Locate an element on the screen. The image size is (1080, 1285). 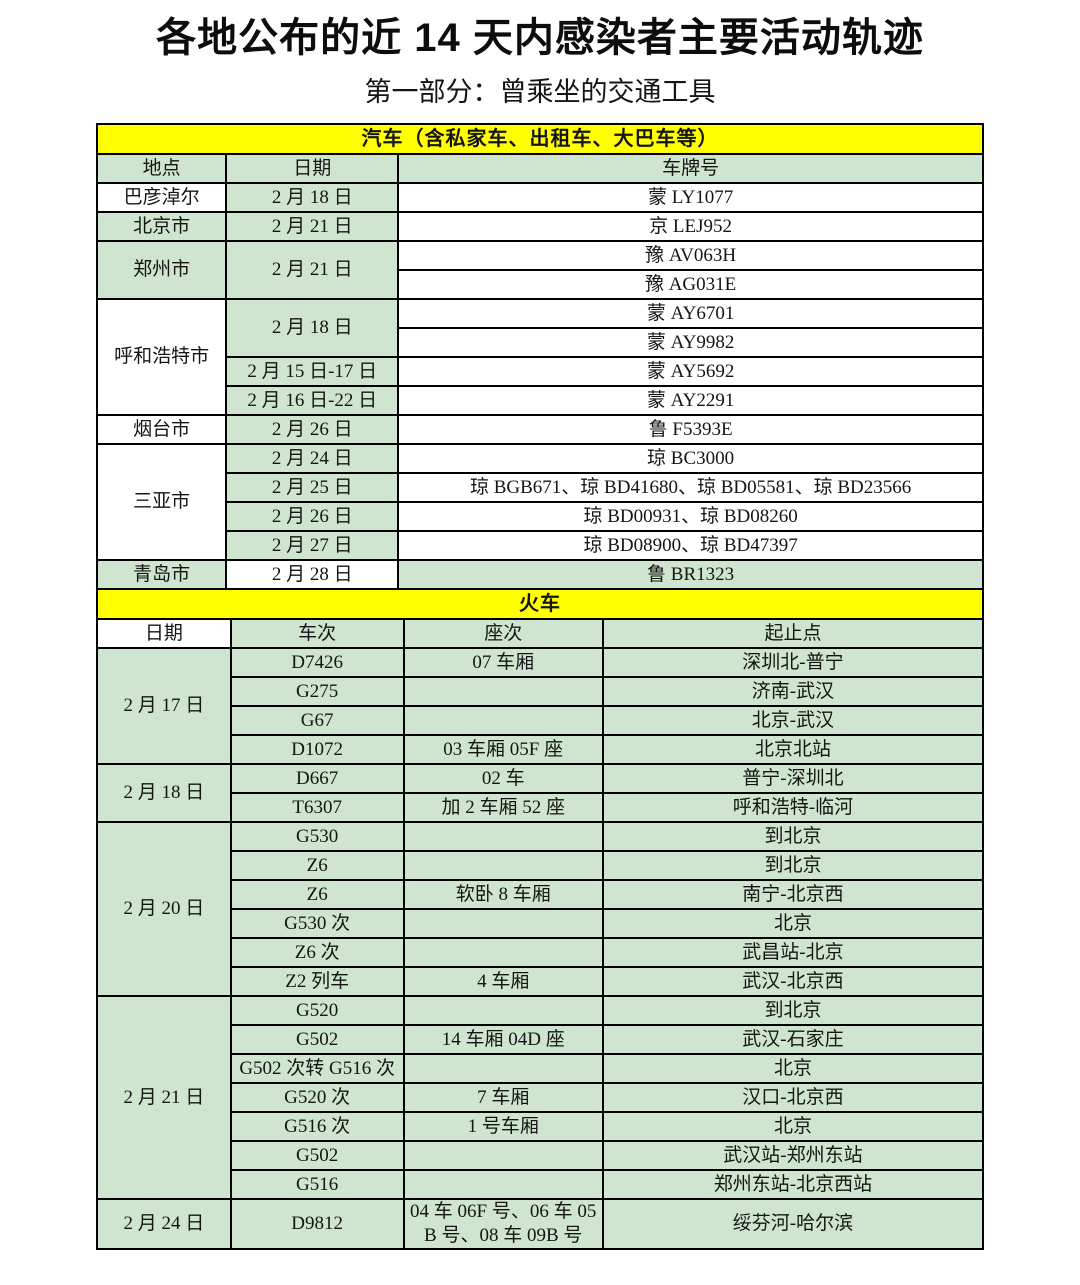
table-row: D1072 03 车厢 05F 座北京北站 is located at coordinates (541, 749).